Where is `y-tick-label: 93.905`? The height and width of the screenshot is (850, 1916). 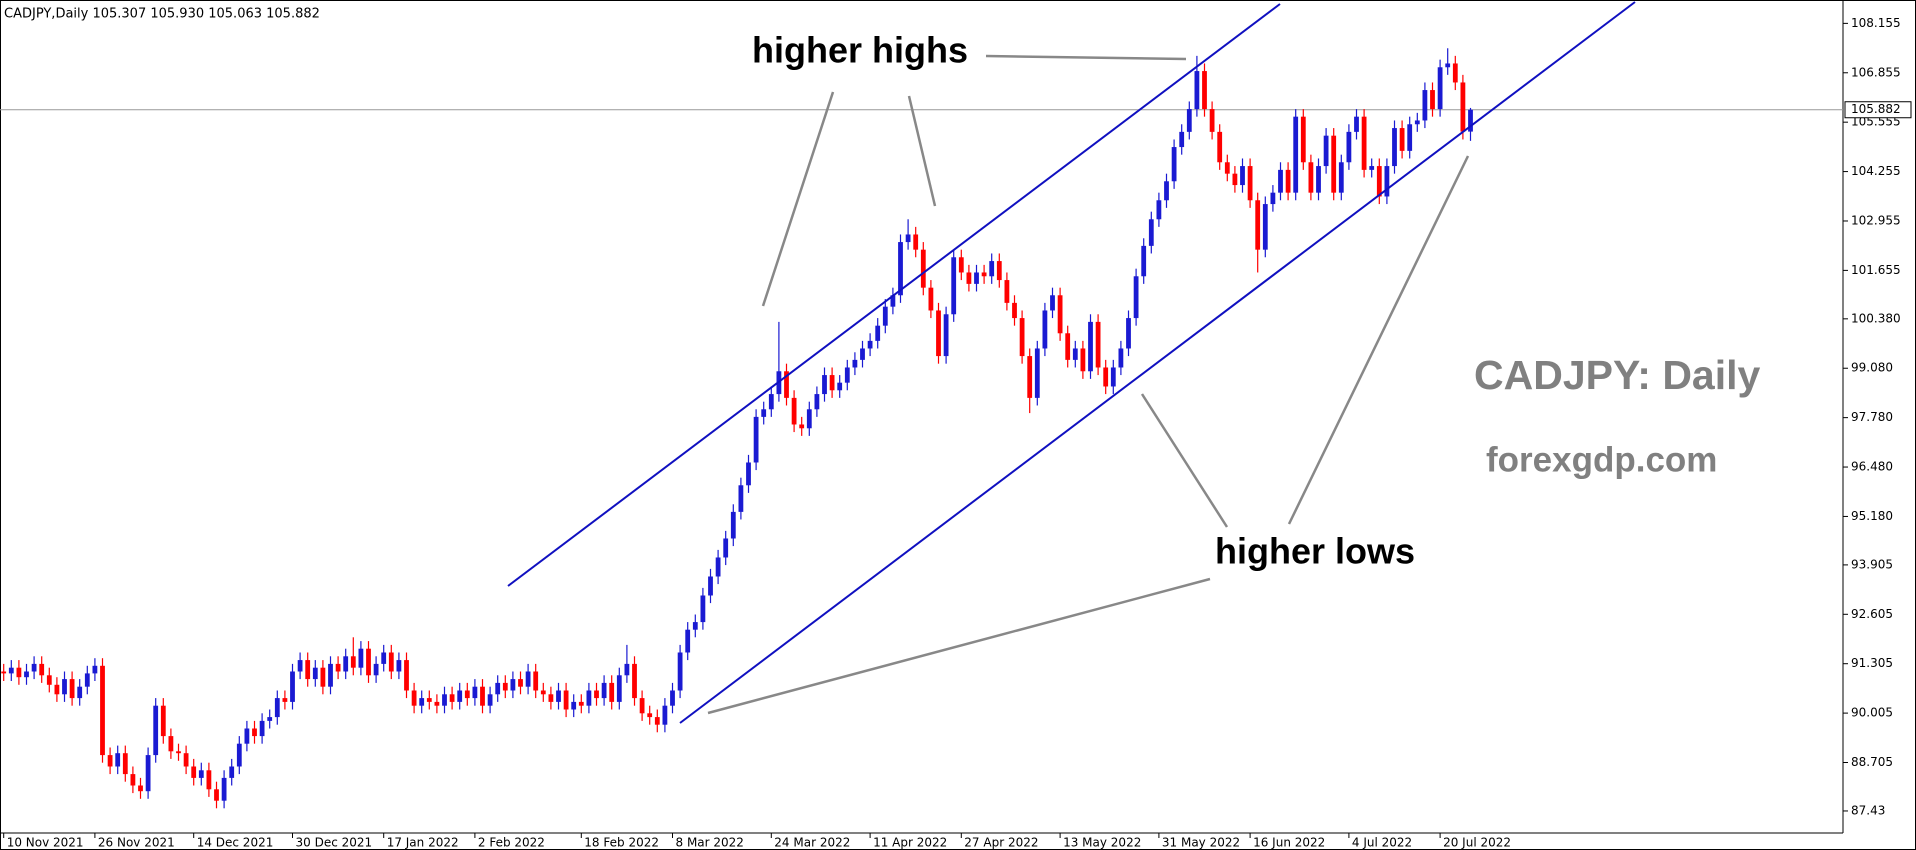
y-tick-label: 93.905 is located at coordinates (1872, 564).